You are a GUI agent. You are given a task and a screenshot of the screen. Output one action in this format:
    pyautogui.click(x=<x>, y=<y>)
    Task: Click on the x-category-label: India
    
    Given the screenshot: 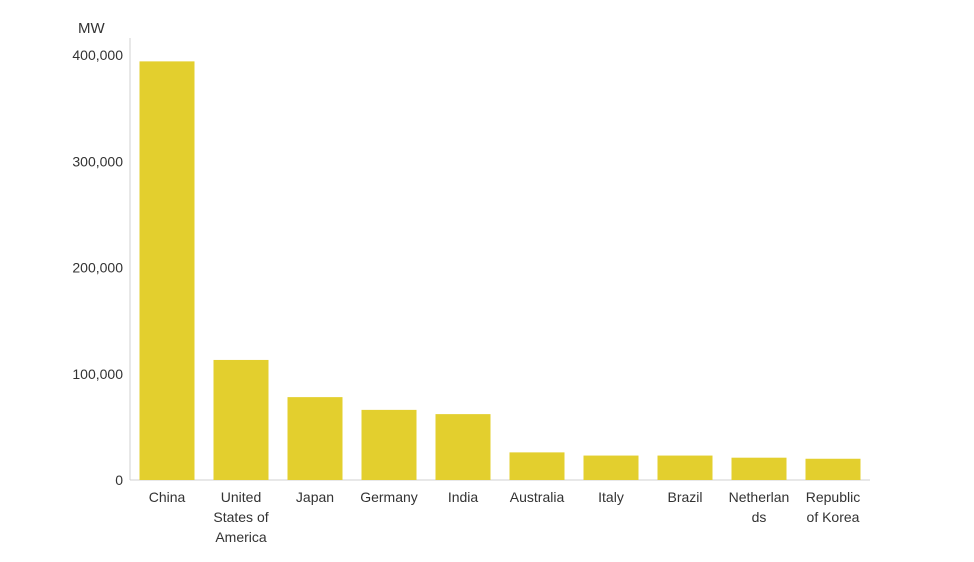 What is the action you would take?
    pyautogui.click(x=463, y=497)
    